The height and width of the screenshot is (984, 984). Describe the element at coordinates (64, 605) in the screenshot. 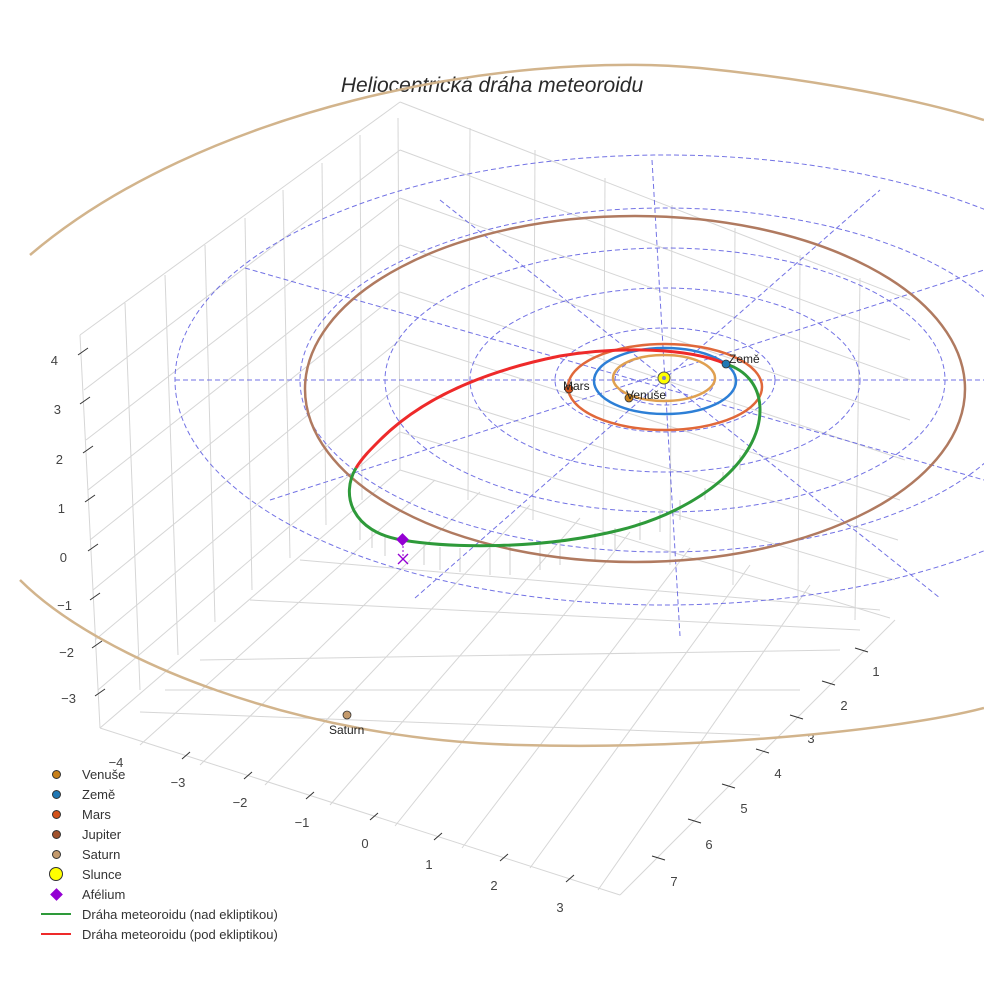

I see `z-tick: −1` at that location.